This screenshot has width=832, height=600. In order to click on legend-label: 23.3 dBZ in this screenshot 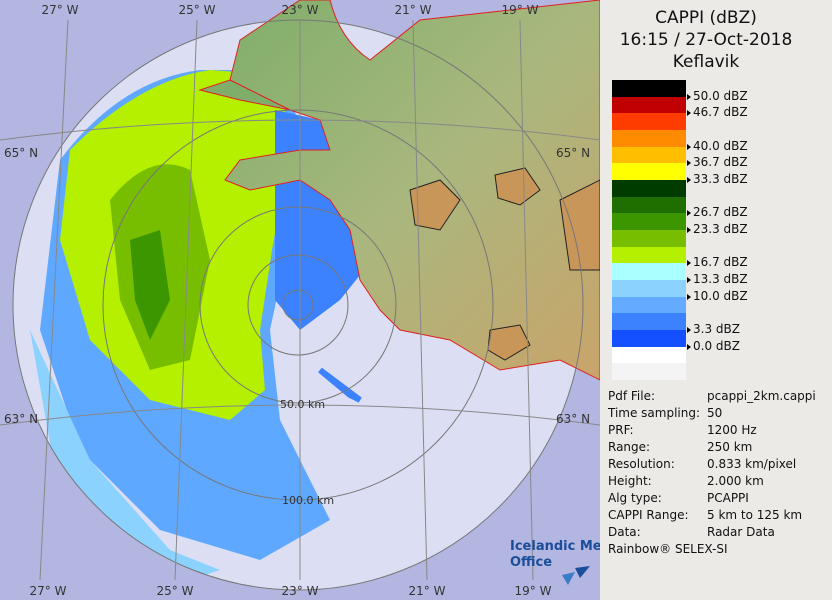, I will do `click(720, 229)`.